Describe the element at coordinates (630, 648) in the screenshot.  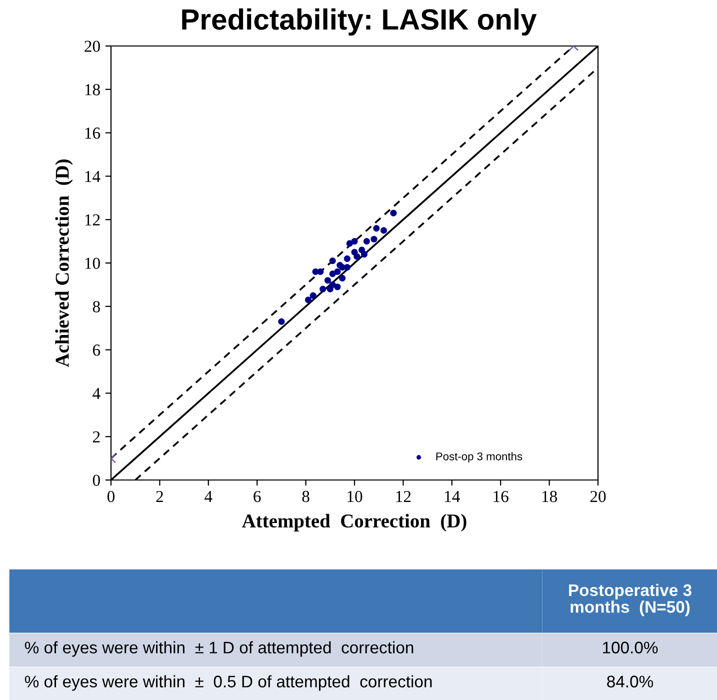
I see `text: 100.0%` at that location.